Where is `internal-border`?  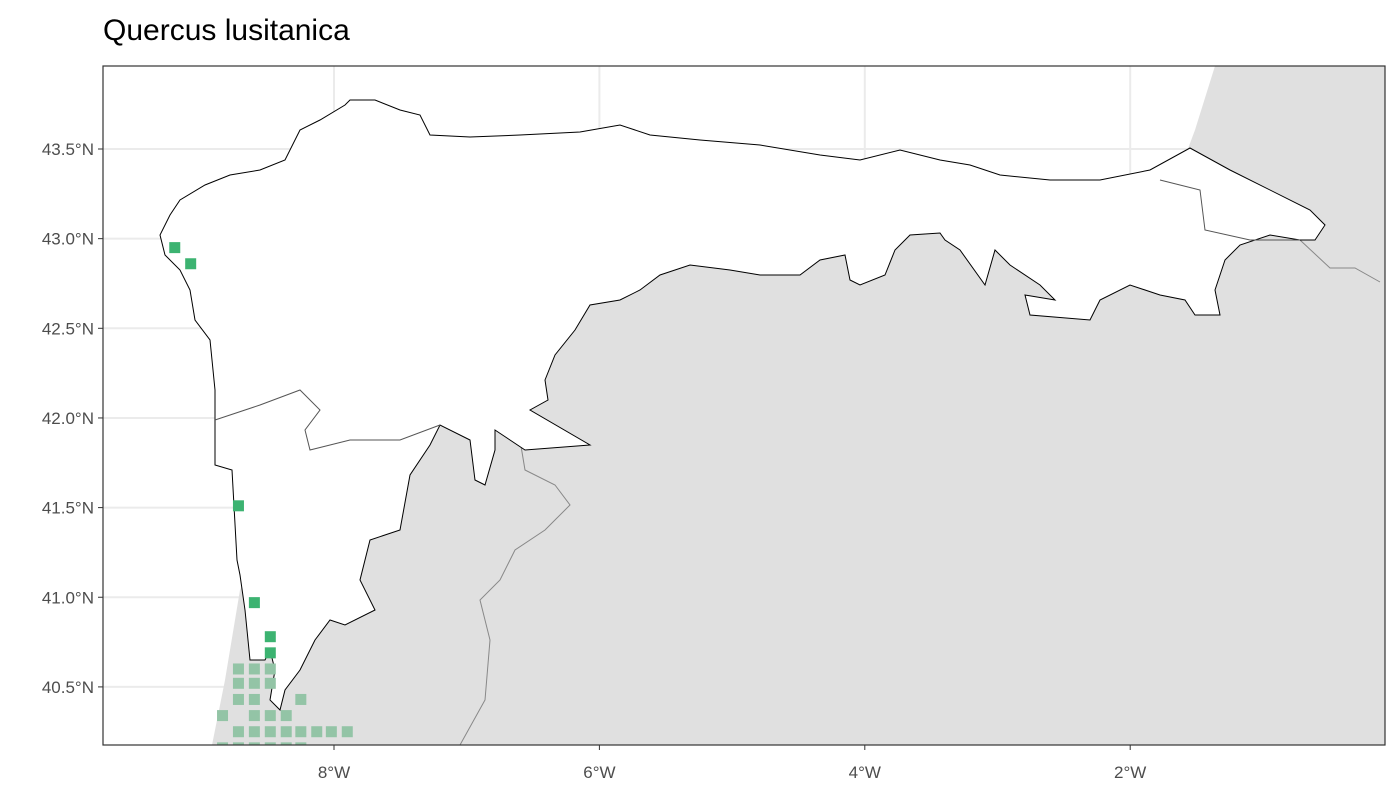 internal-border is located at coordinates (327, 420).